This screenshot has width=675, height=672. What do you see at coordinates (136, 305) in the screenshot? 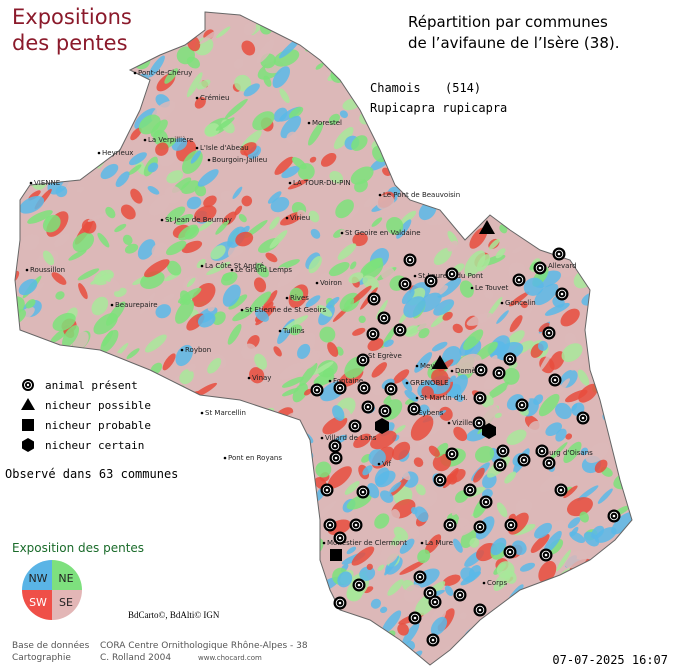
I see `town-label: Beaurepaire` at bounding box center [136, 305].